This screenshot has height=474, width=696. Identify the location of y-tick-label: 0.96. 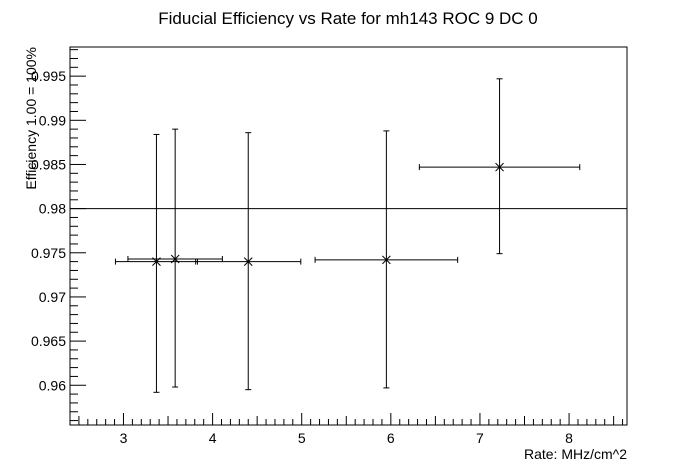
(52, 385).